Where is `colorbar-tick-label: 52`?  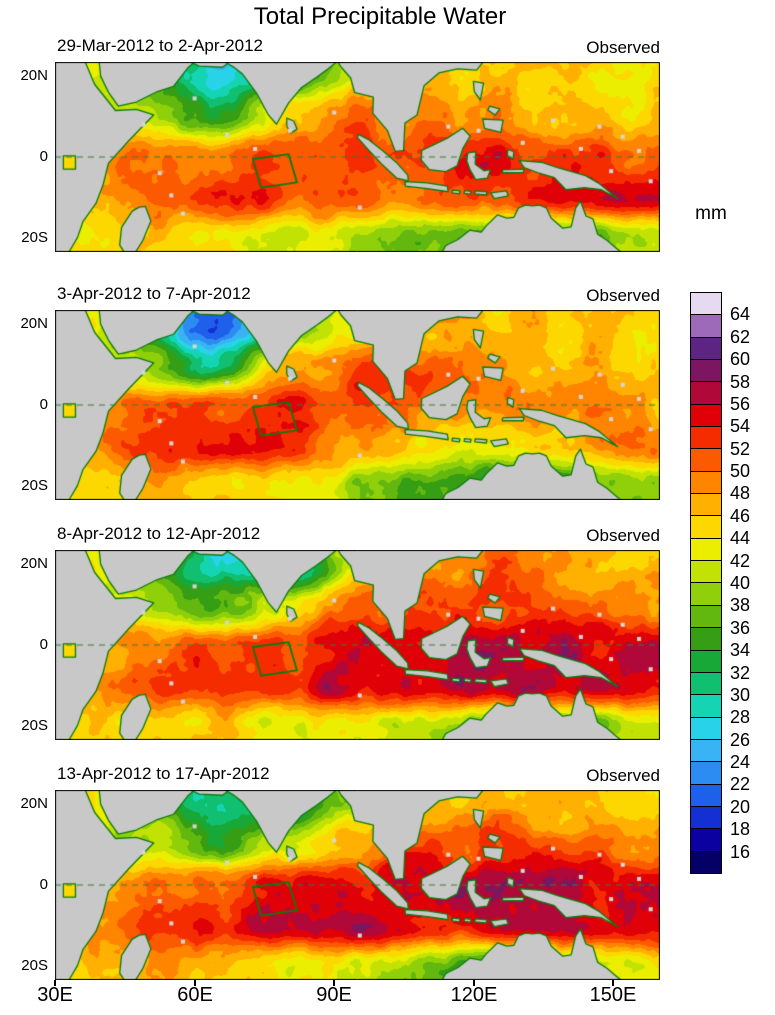 colorbar-tick-label: 52 is located at coordinates (740, 448).